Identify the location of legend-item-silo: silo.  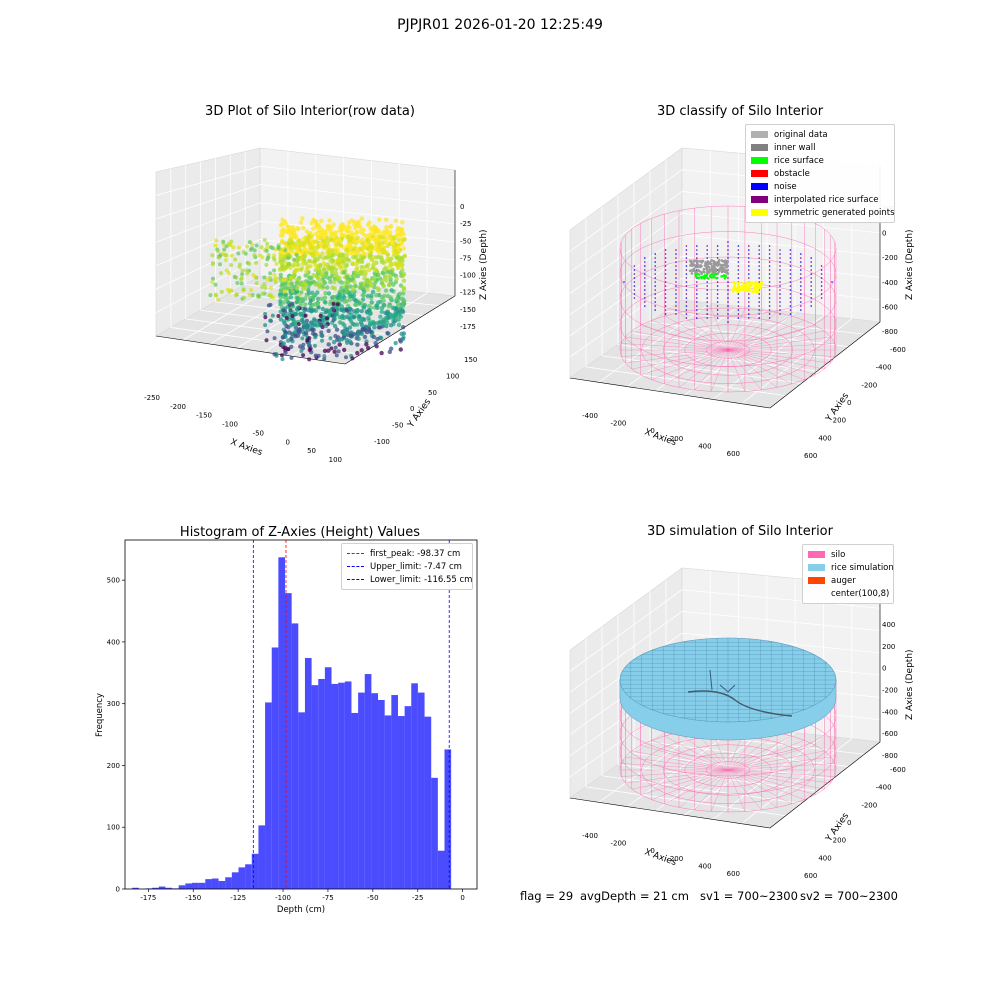
(848, 554).